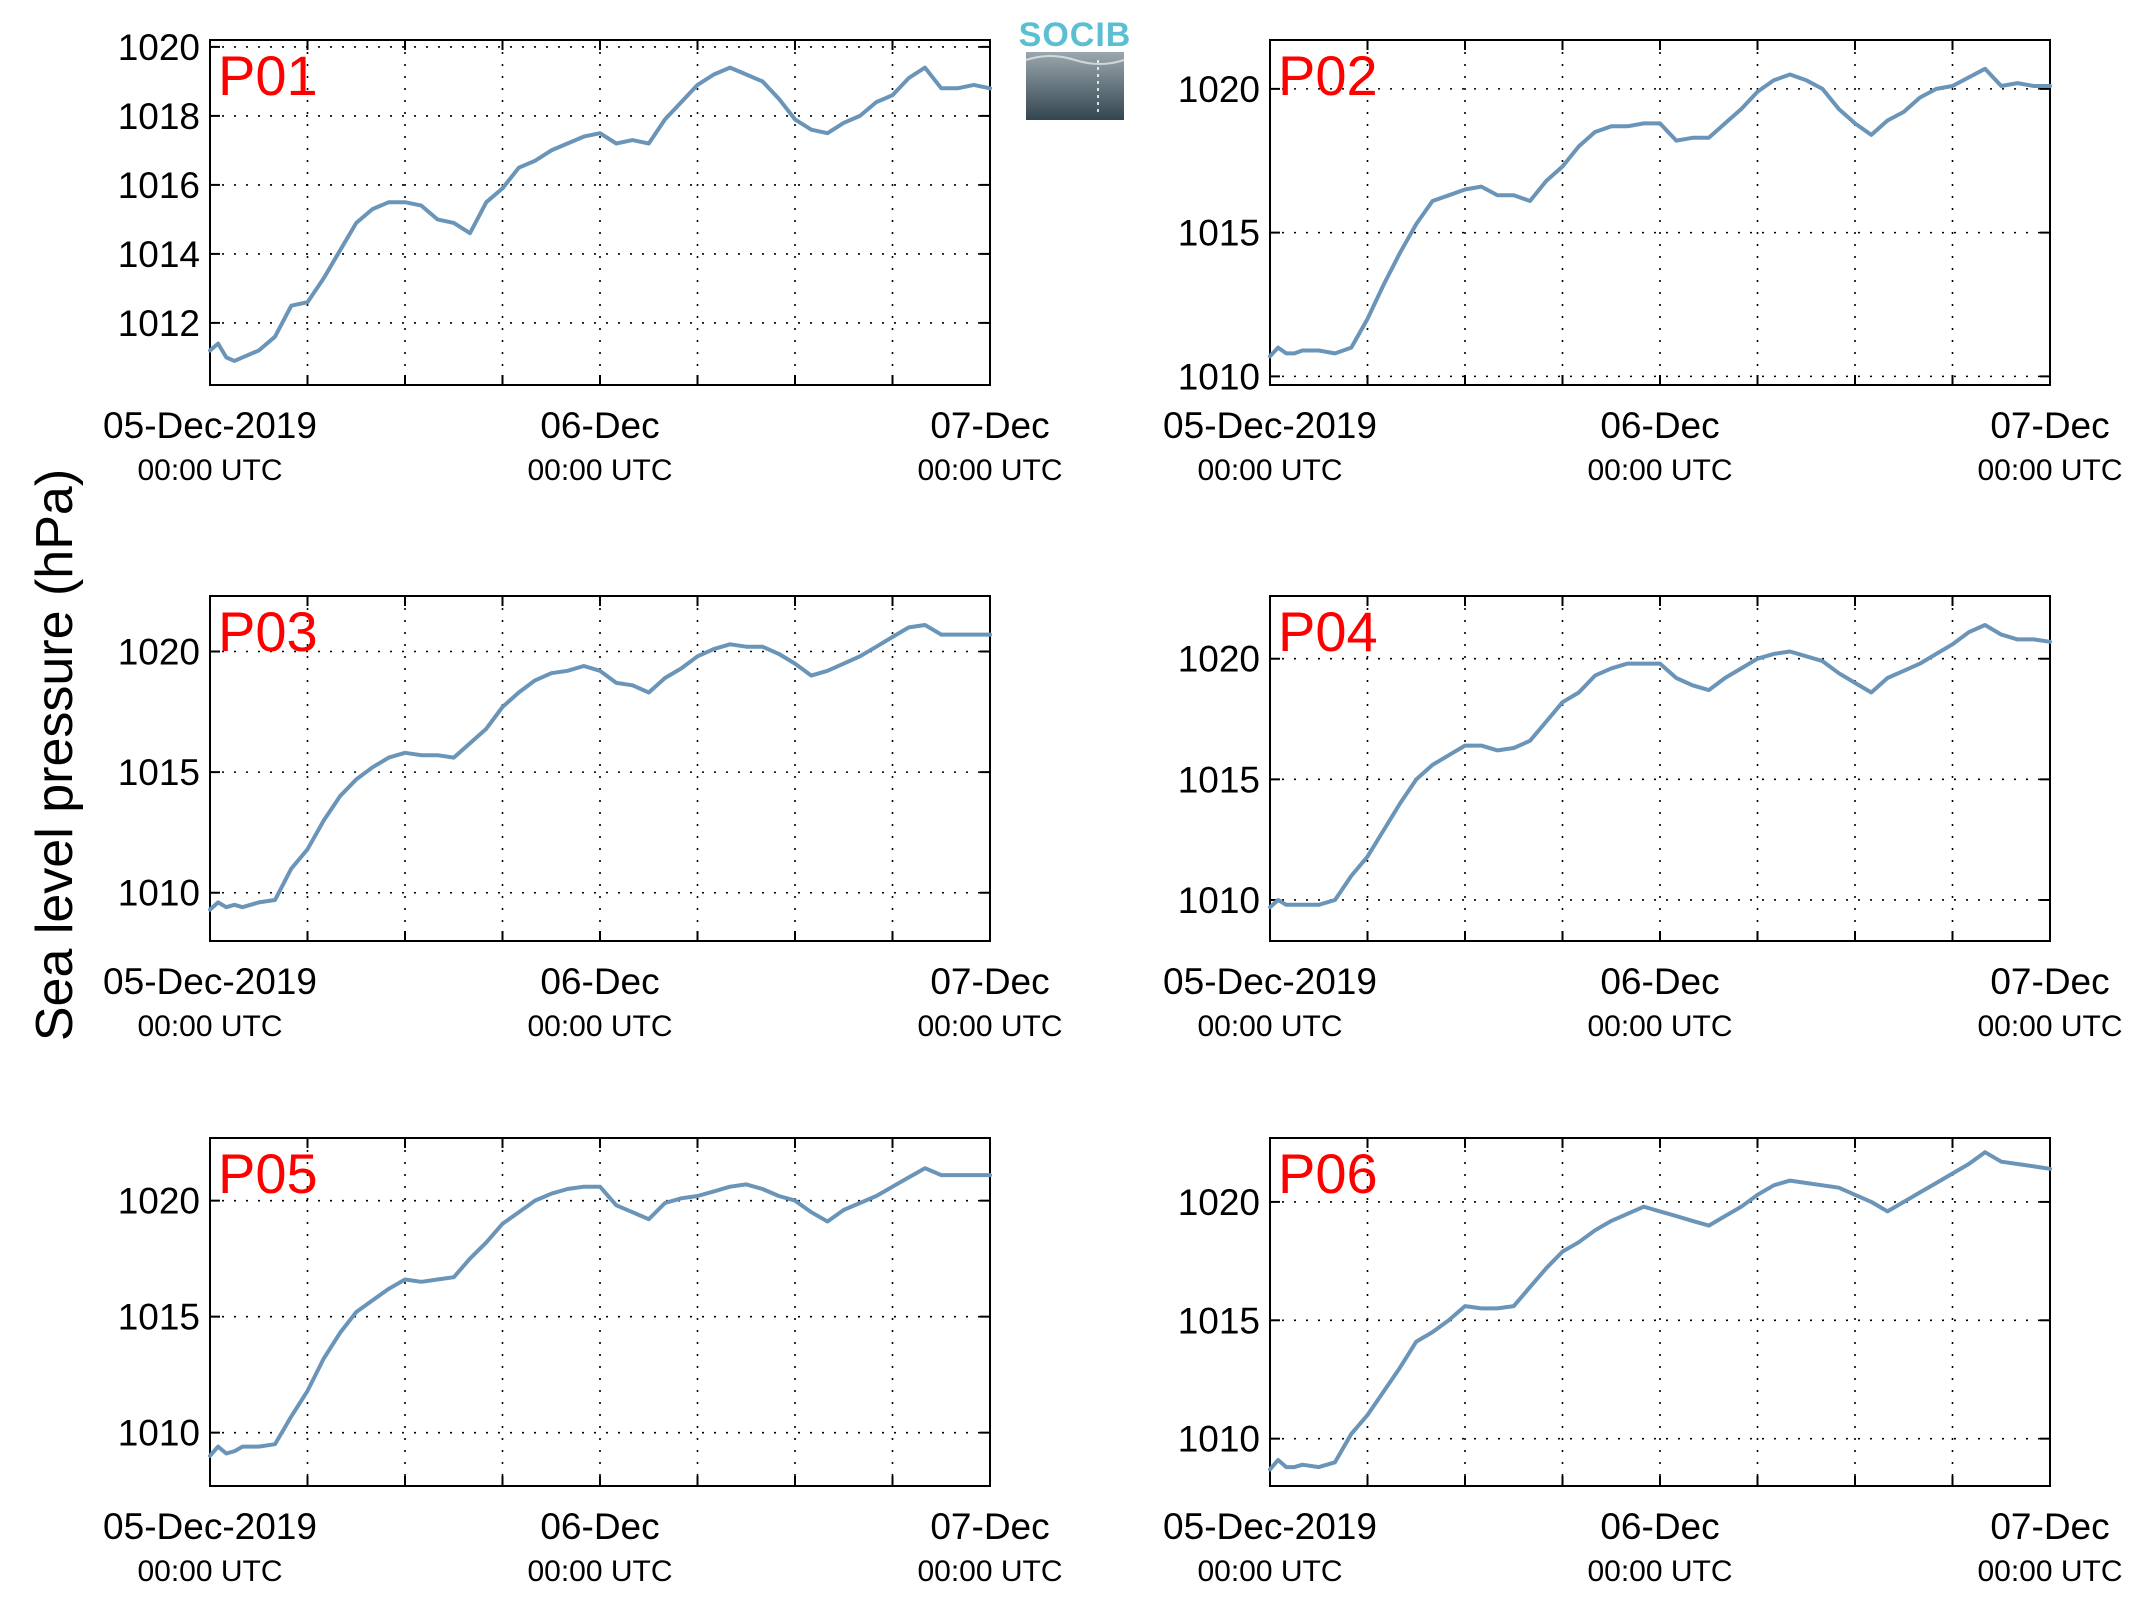  I want to click on p04-xtick-label-2: 07-Dec, so click(2049, 981).